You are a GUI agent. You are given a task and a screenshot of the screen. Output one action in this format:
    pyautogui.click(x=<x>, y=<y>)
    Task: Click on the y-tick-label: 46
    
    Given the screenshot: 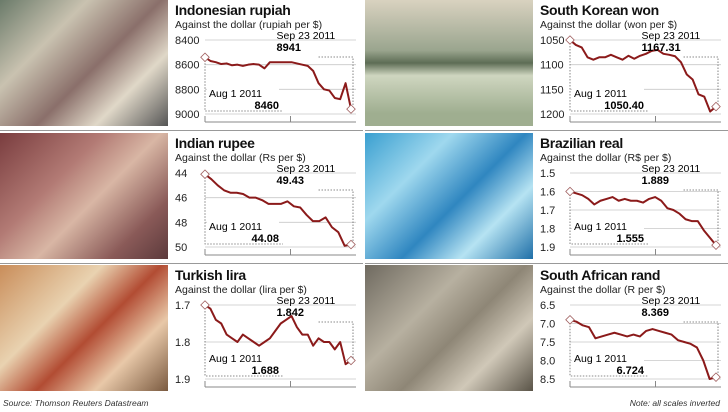 What is the action you would take?
    pyautogui.click(x=181, y=199)
    